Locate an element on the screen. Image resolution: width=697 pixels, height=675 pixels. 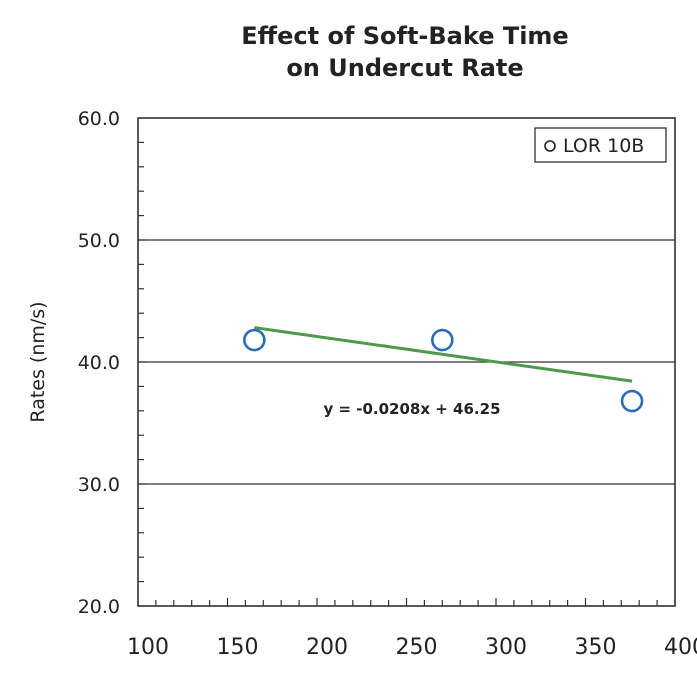
y-axis-label: Rates (nm/s) is located at coordinates (38, 361).